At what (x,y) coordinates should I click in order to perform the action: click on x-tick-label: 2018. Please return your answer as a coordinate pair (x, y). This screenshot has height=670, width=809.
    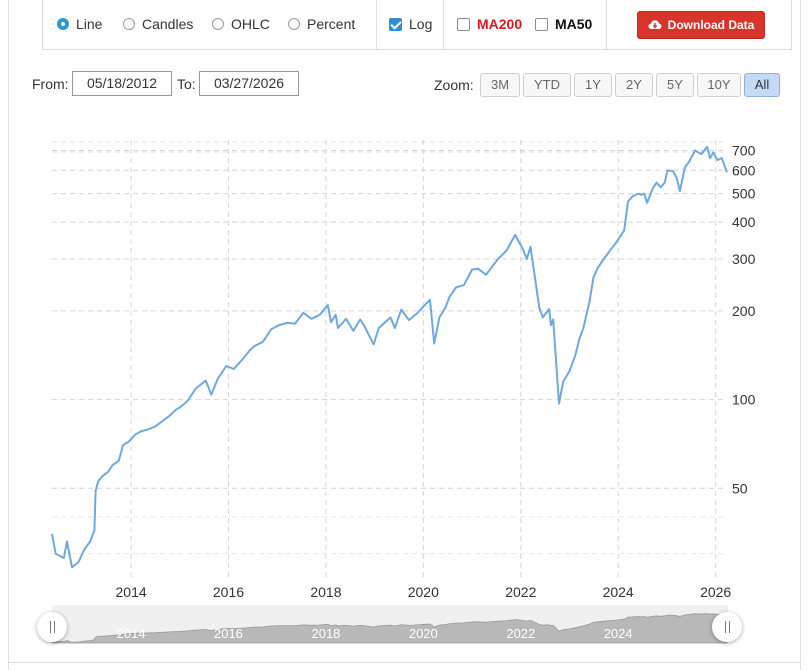
    Looking at the image, I should click on (325, 592).